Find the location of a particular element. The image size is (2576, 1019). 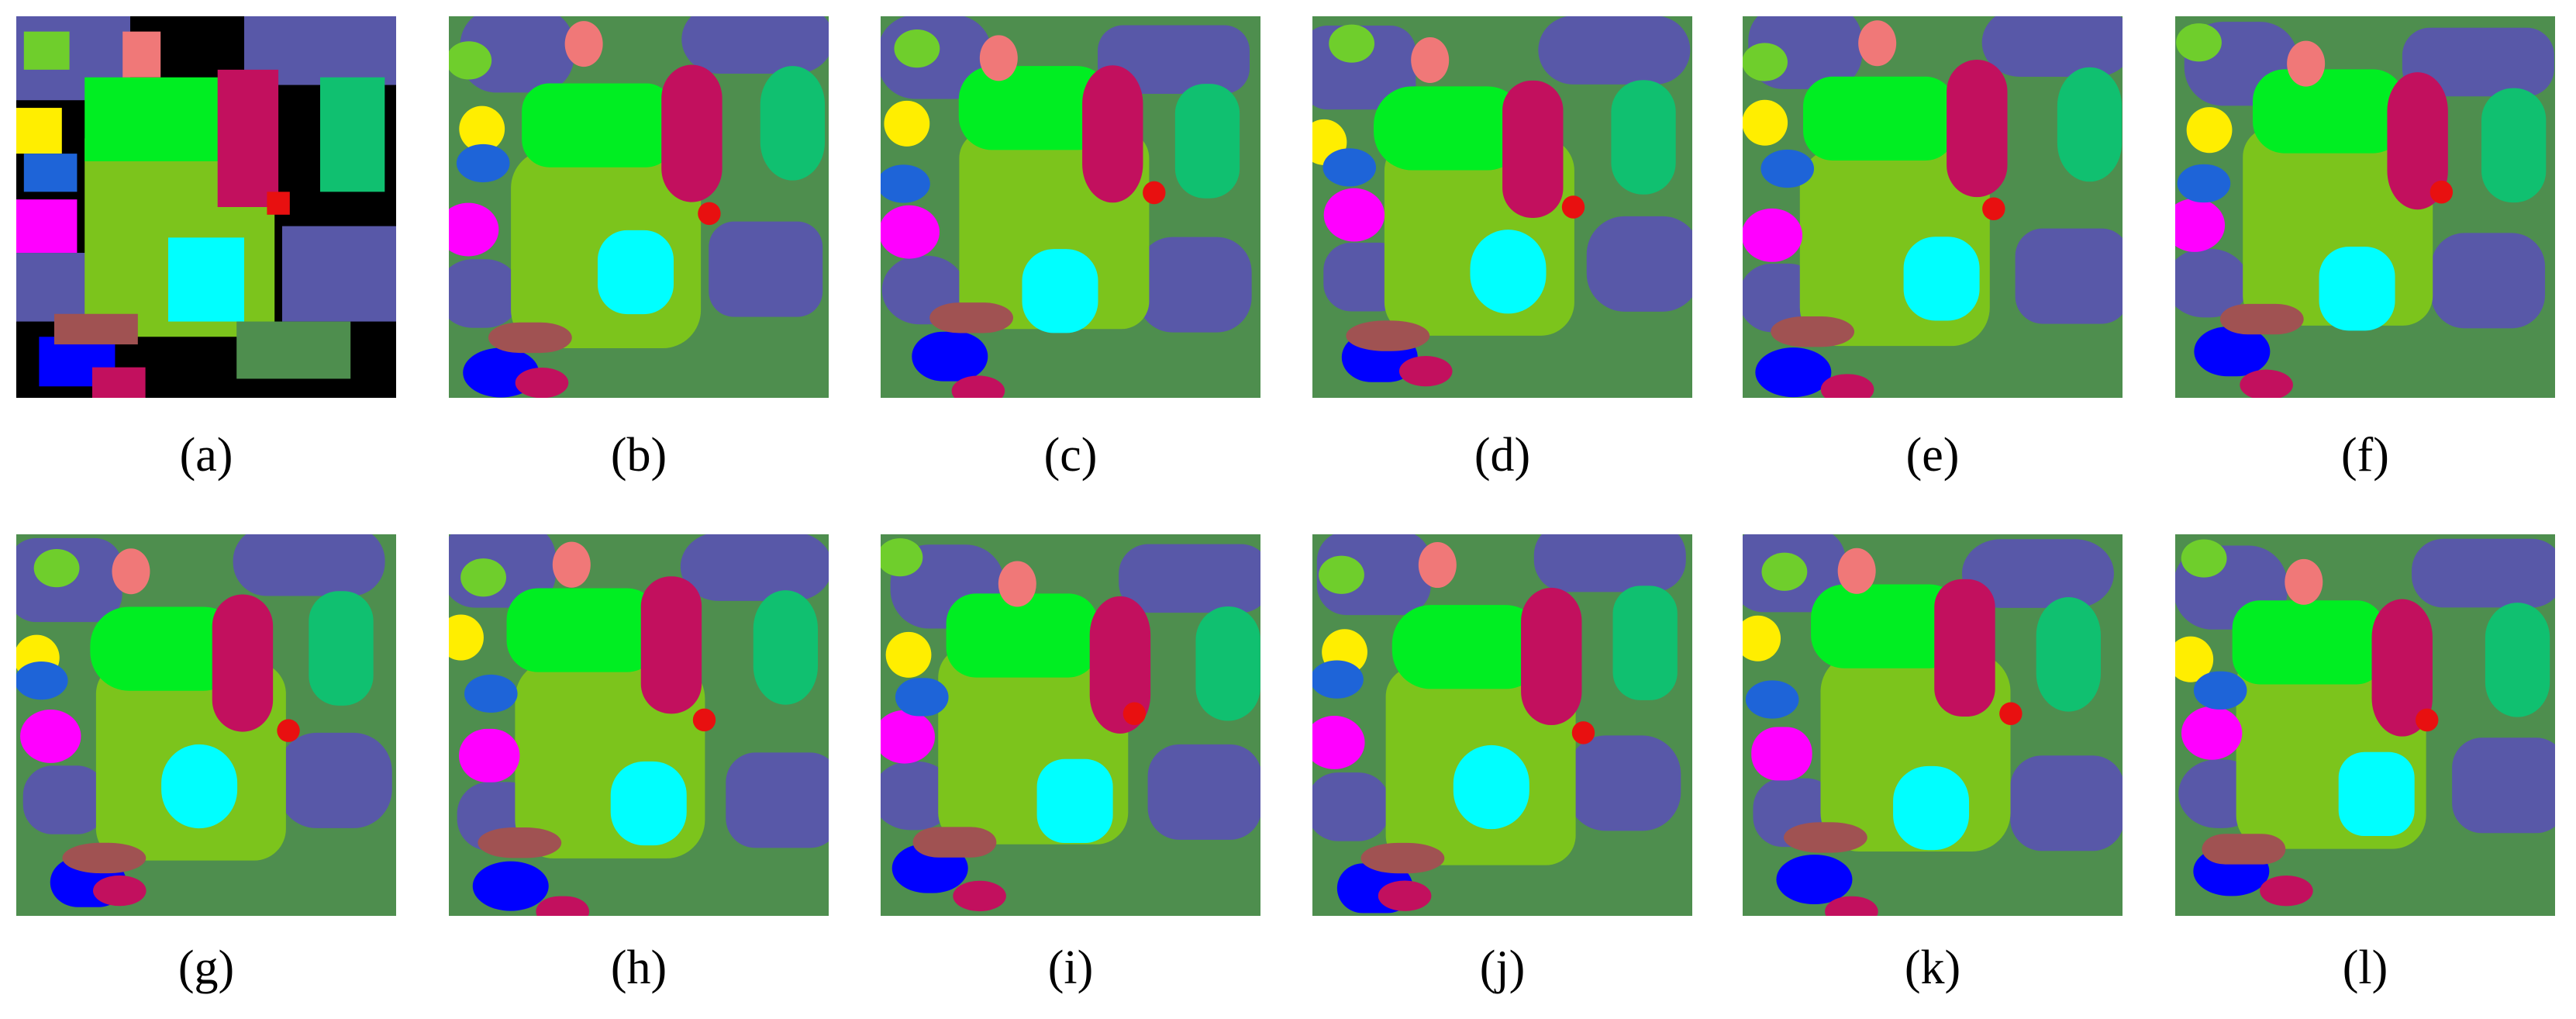

panel-label: (h) is located at coordinates (639, 968).